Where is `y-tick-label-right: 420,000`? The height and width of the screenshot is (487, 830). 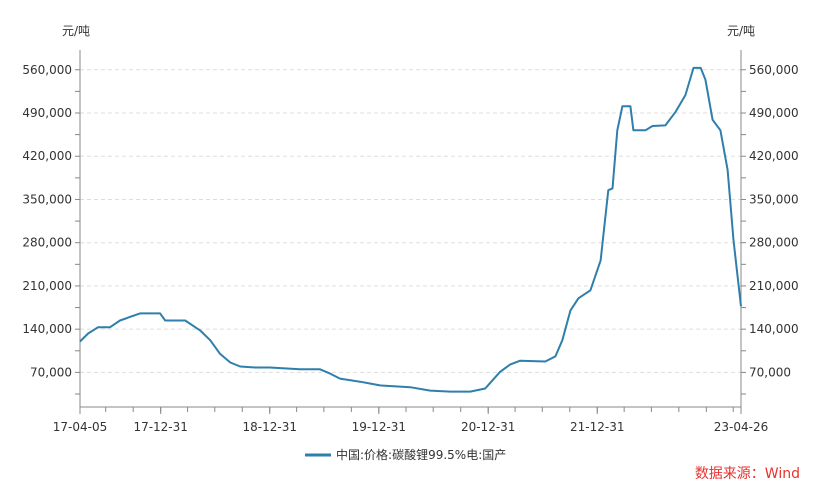
y-tick-label-right: 420,000 is located at coordinates (774, 156).